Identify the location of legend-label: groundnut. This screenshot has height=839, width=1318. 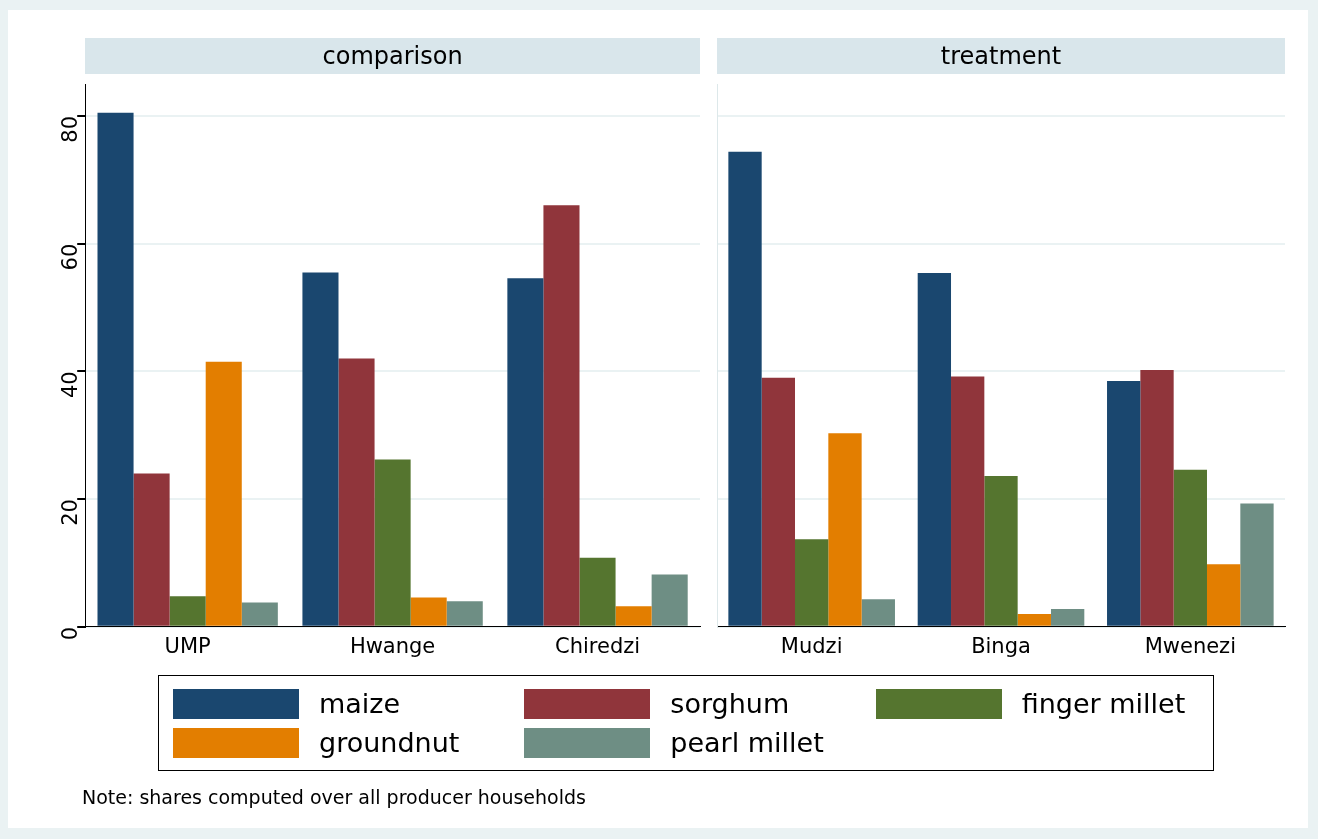
(389, 742).